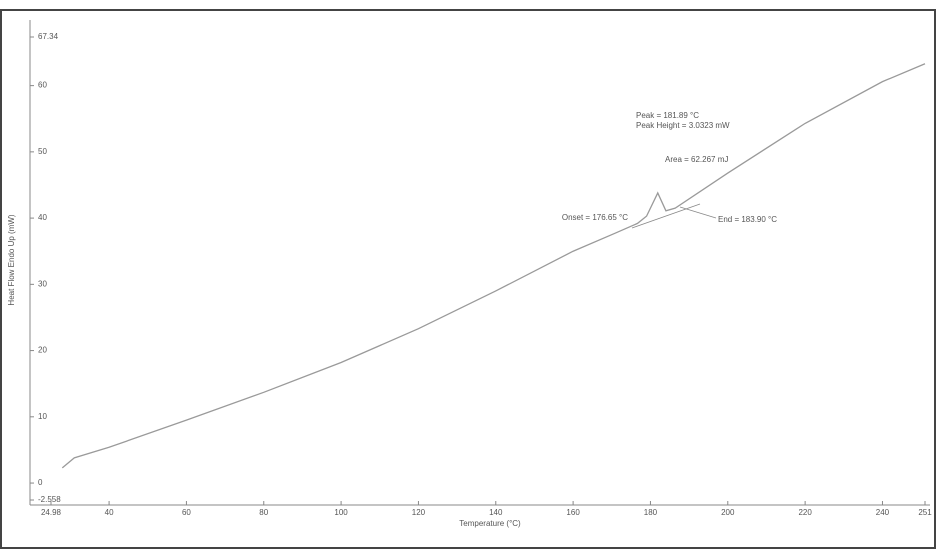  Describe the element at coordinates (341, 512) in the screenshot. I see `x-tick-label: 100` at that location.